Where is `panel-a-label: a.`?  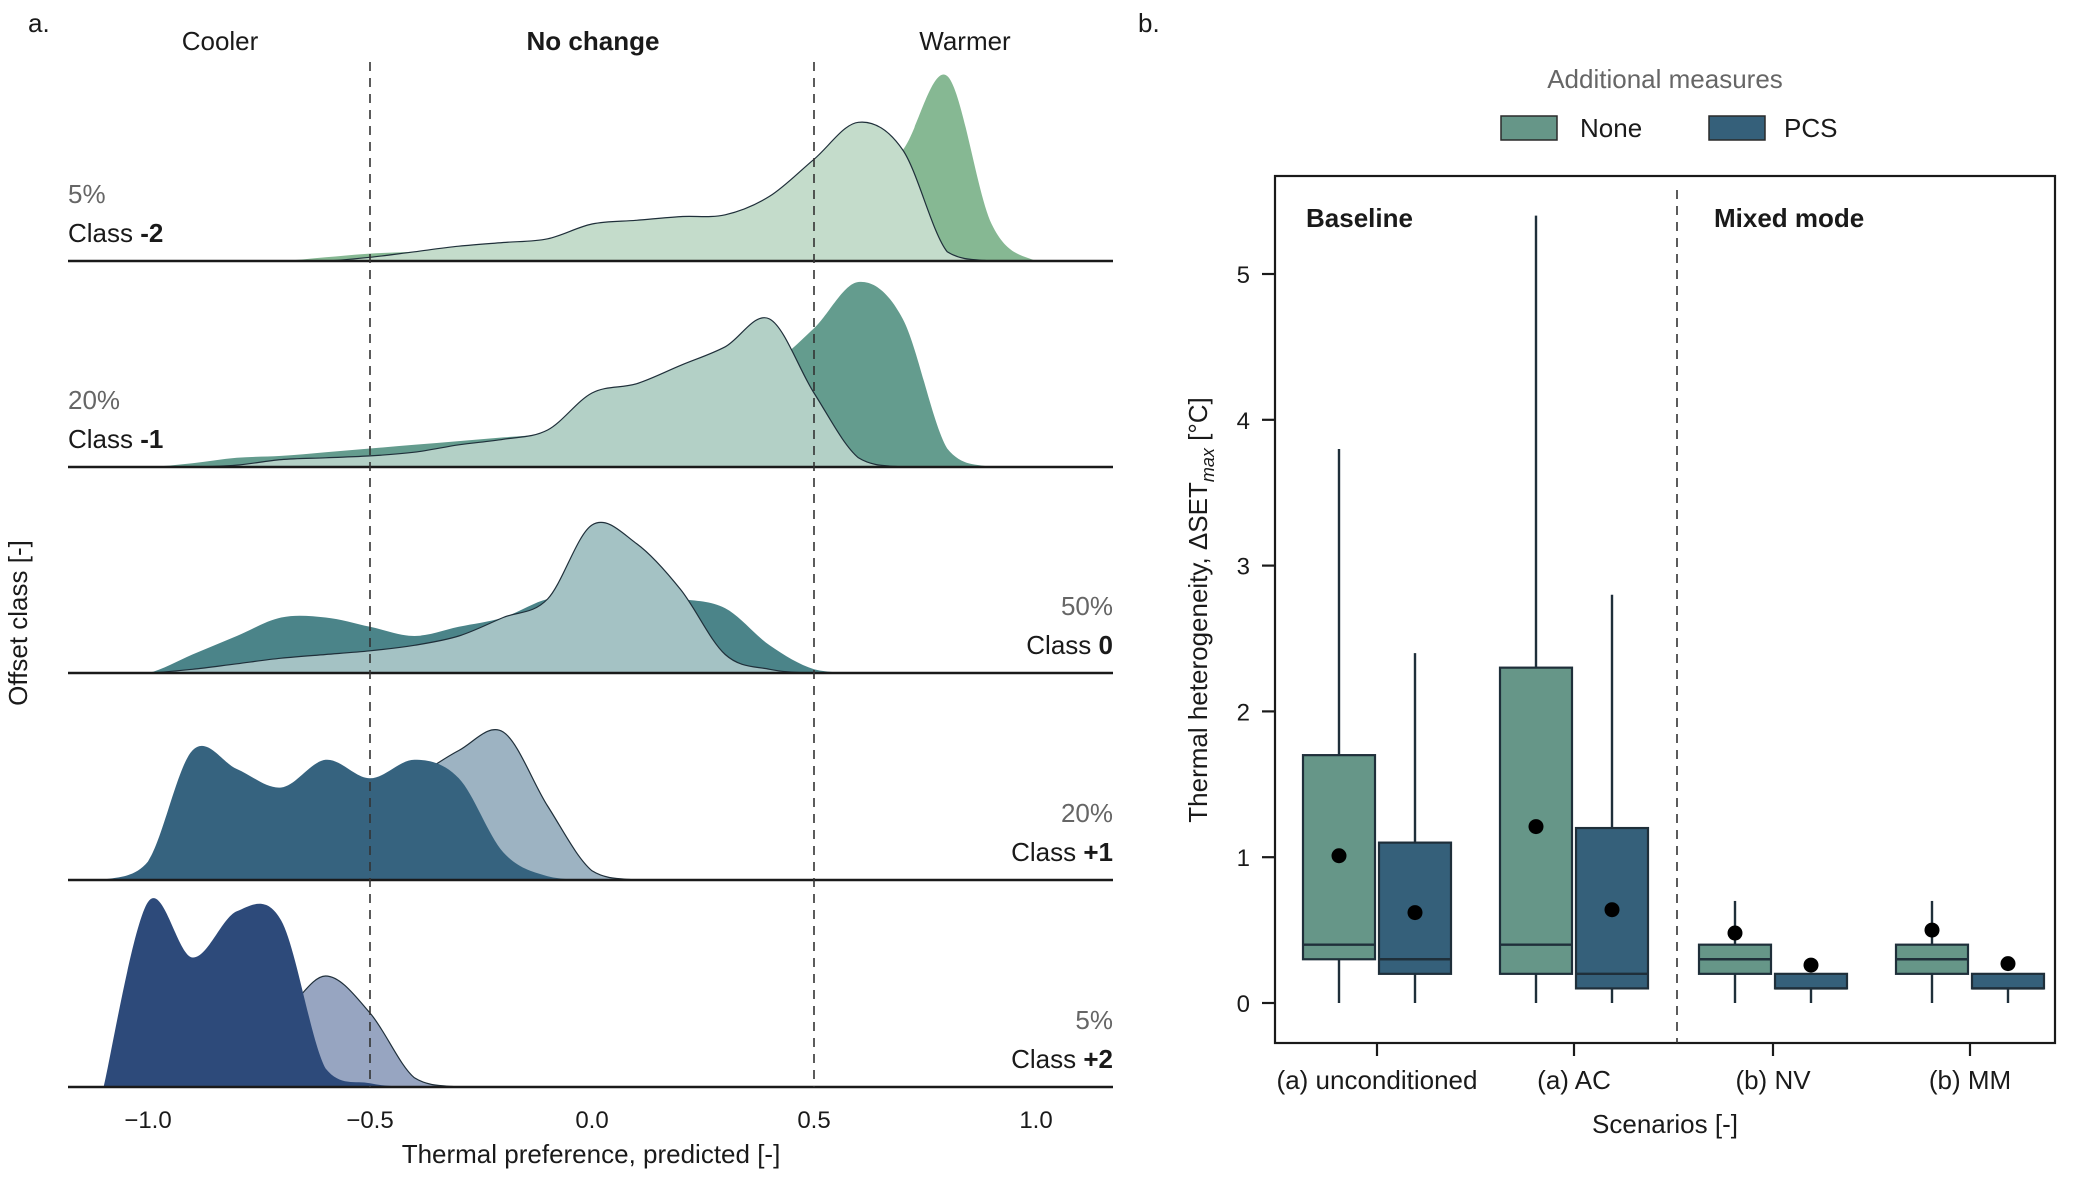
panel-a-label: a. is located at coordinates (39, 23).